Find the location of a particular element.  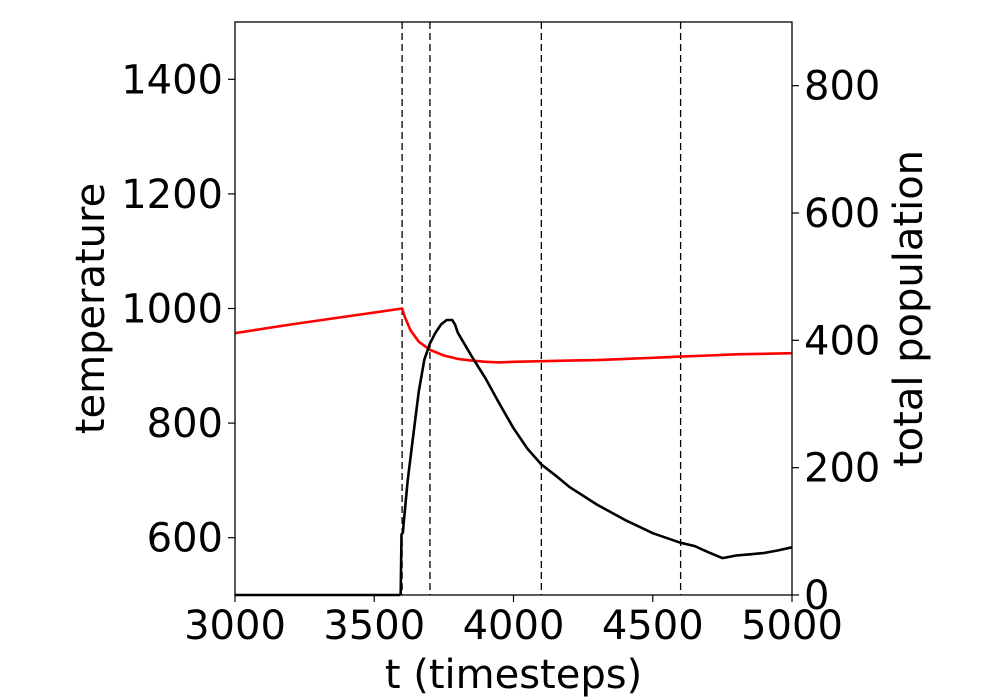

temperature-series-line is located at coordinates (513, 335).